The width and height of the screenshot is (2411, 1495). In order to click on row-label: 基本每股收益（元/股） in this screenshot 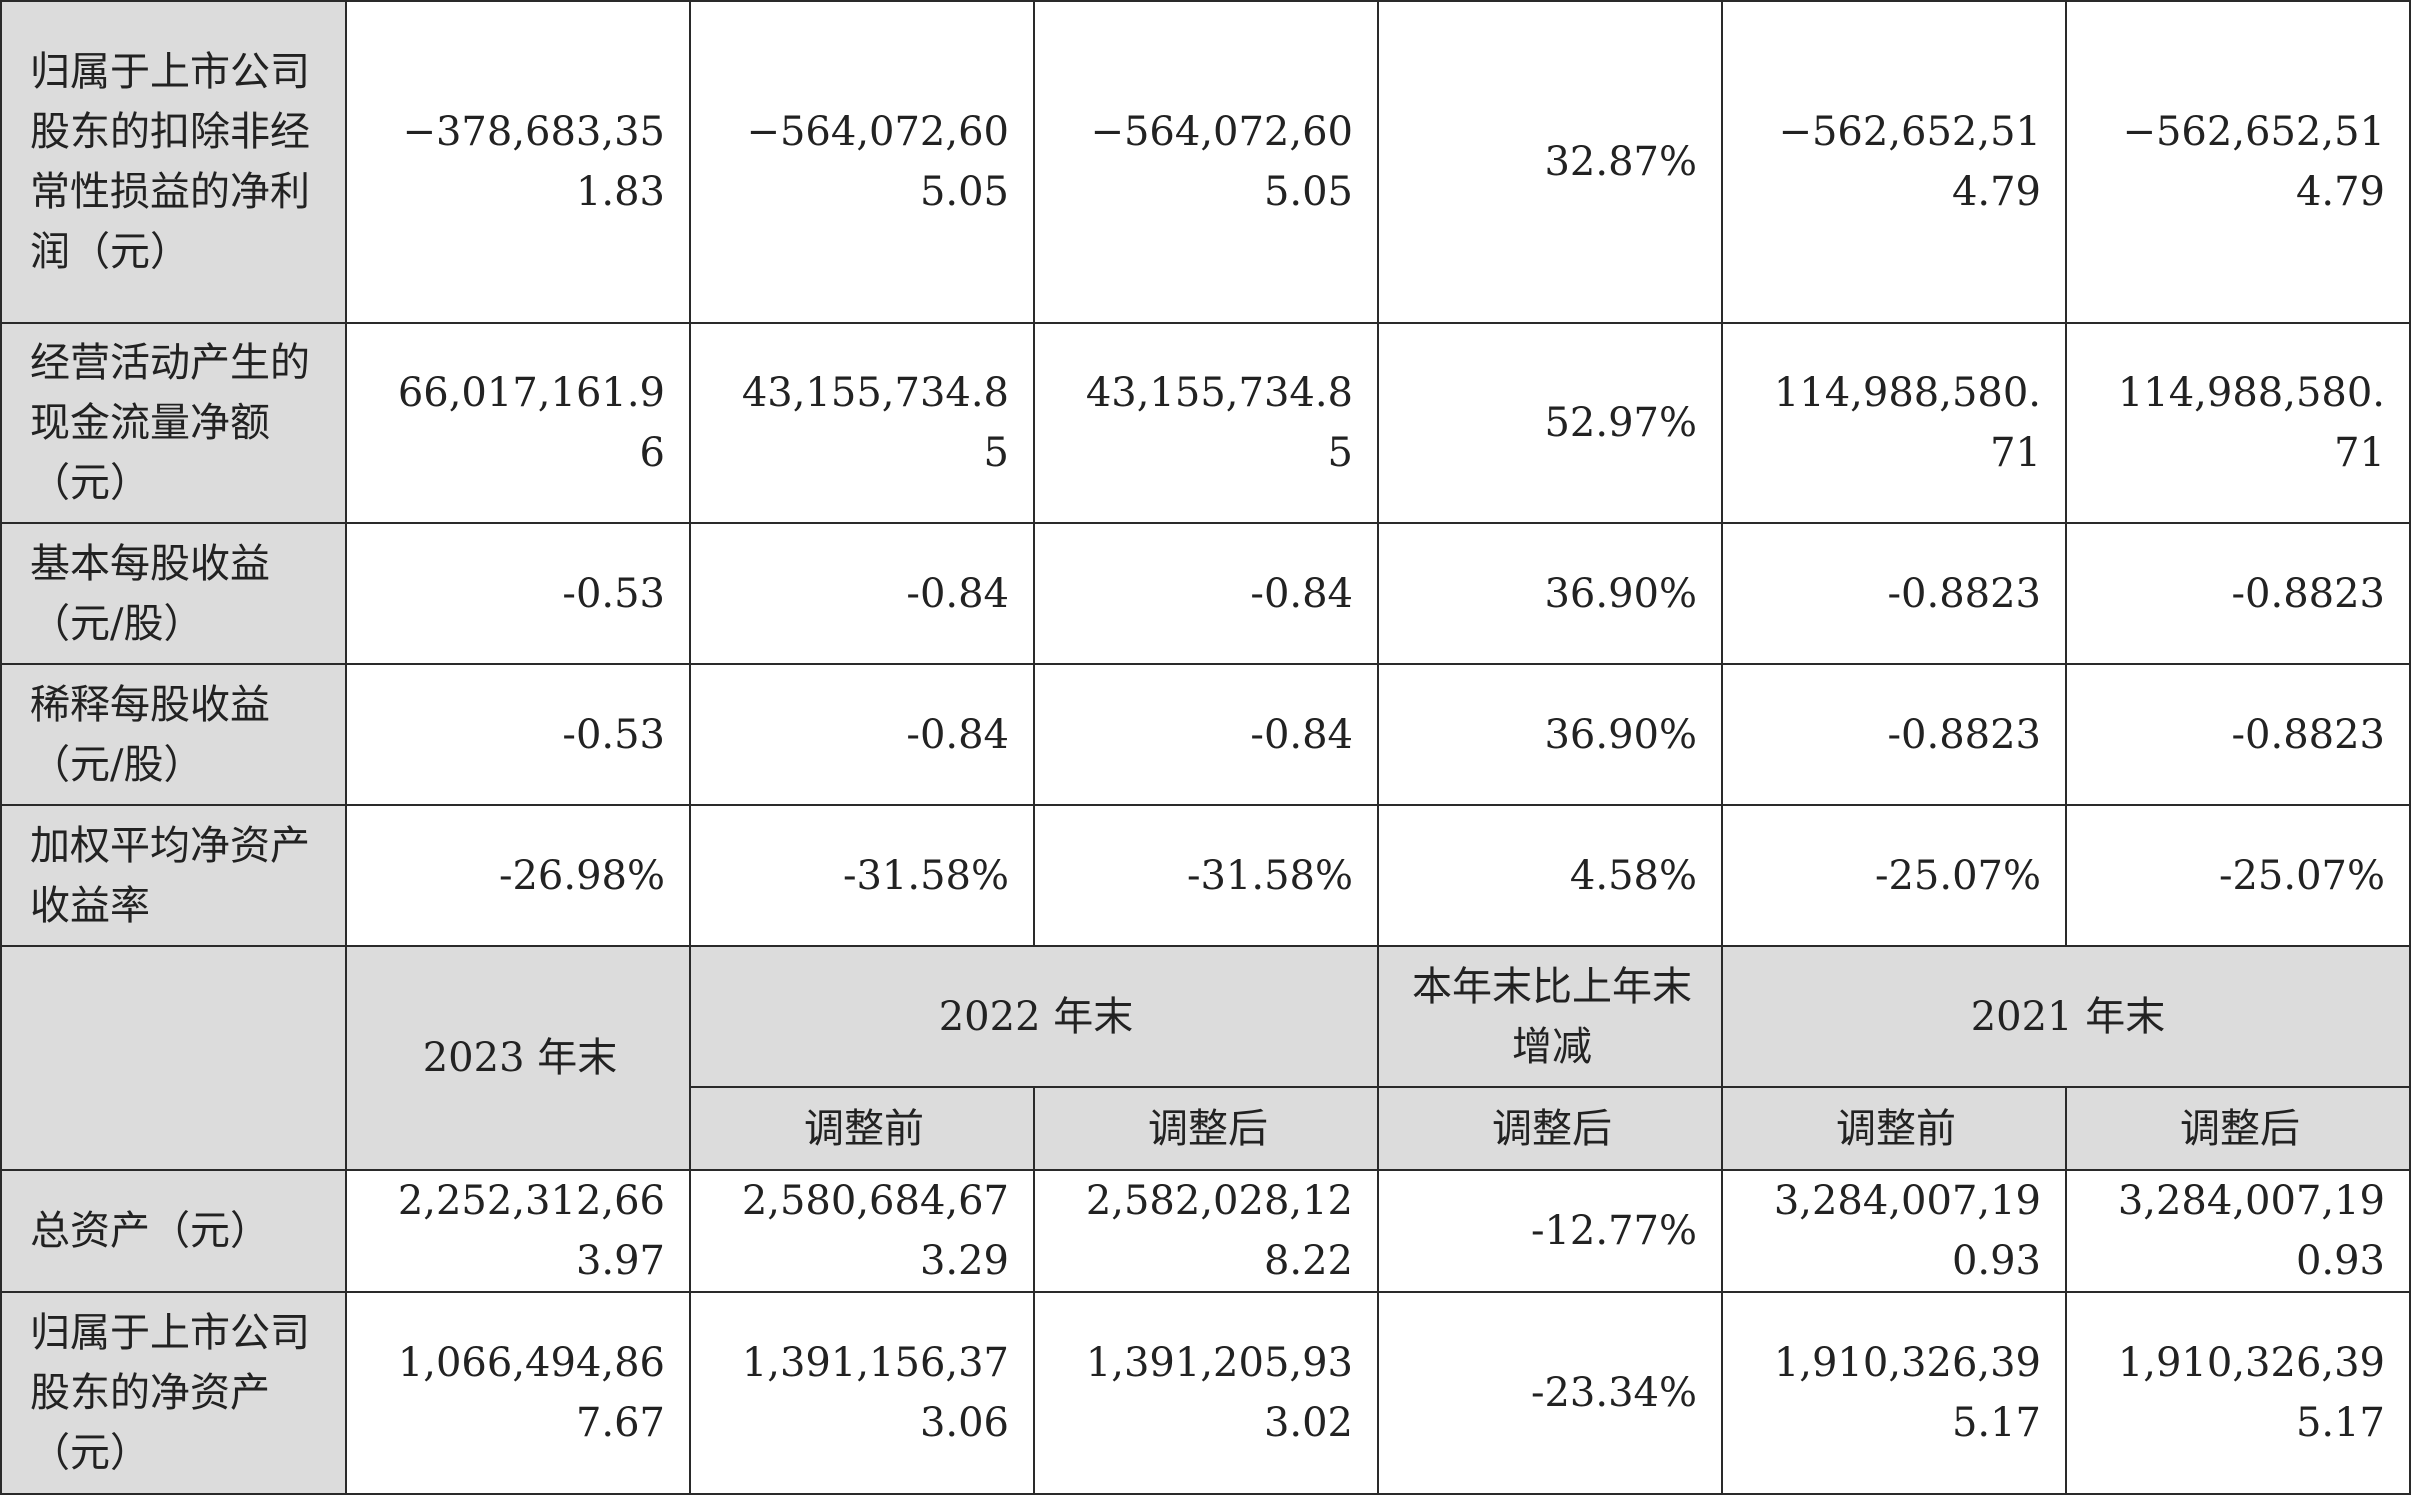, I will do `click(173, 593)`.